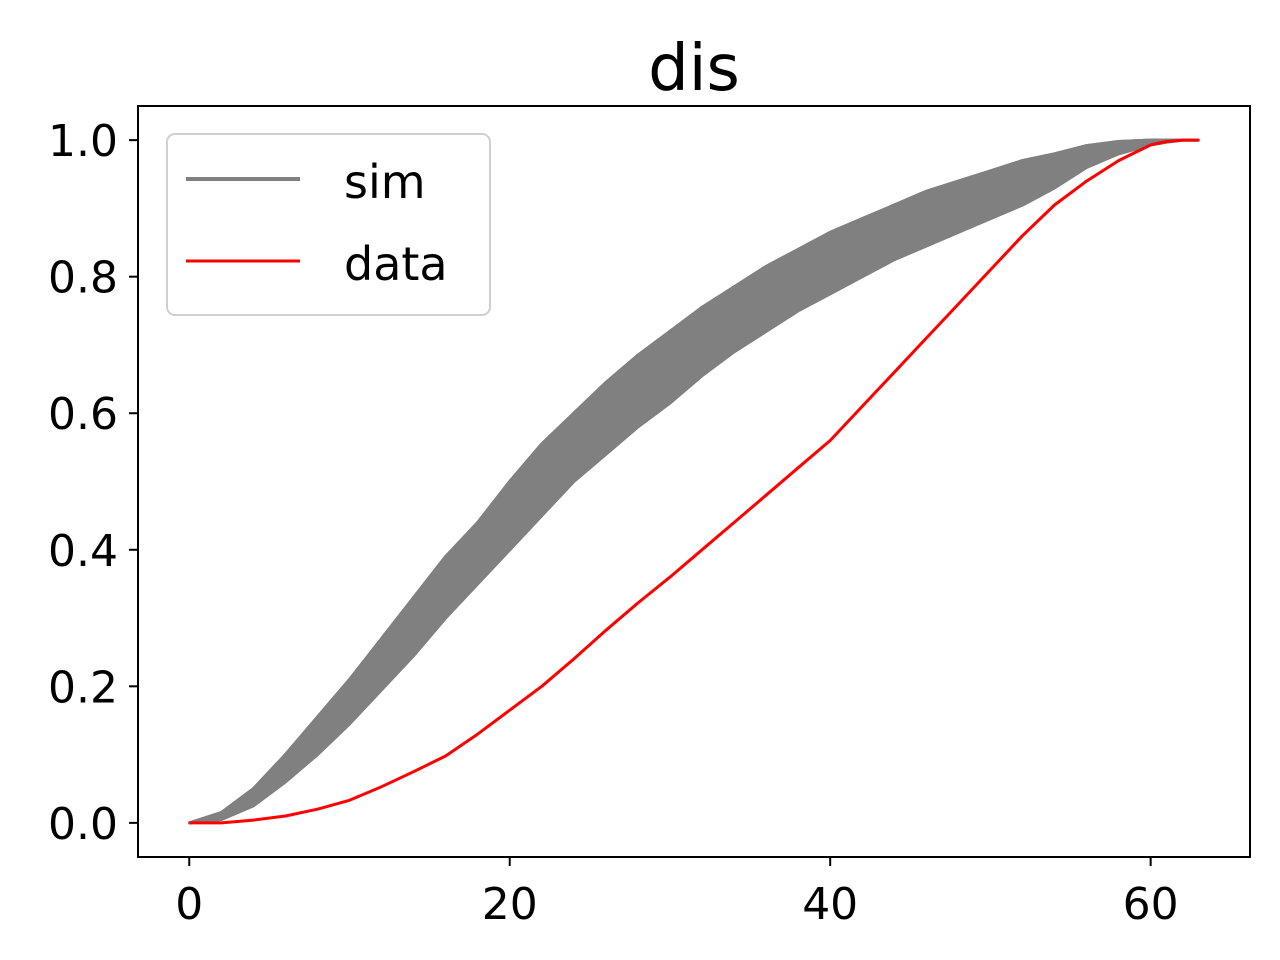  I want to click on y-tick-label: 0.0, so click(83, 824).